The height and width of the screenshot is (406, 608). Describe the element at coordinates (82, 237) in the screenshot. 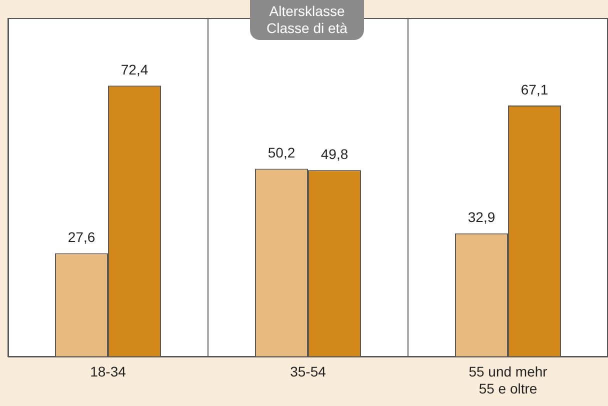

I see `data-label: 27,6` at that location.